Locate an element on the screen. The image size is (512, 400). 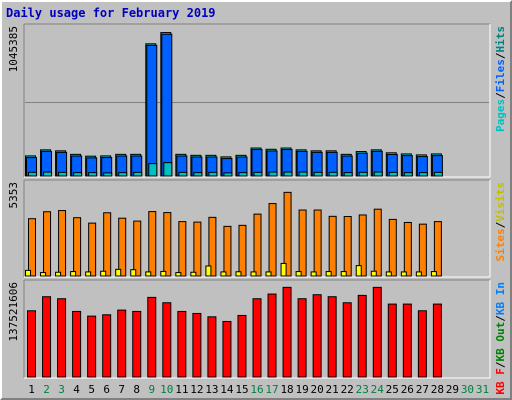
legend-text: Sites/Visits is located at coordinates (500, 222).